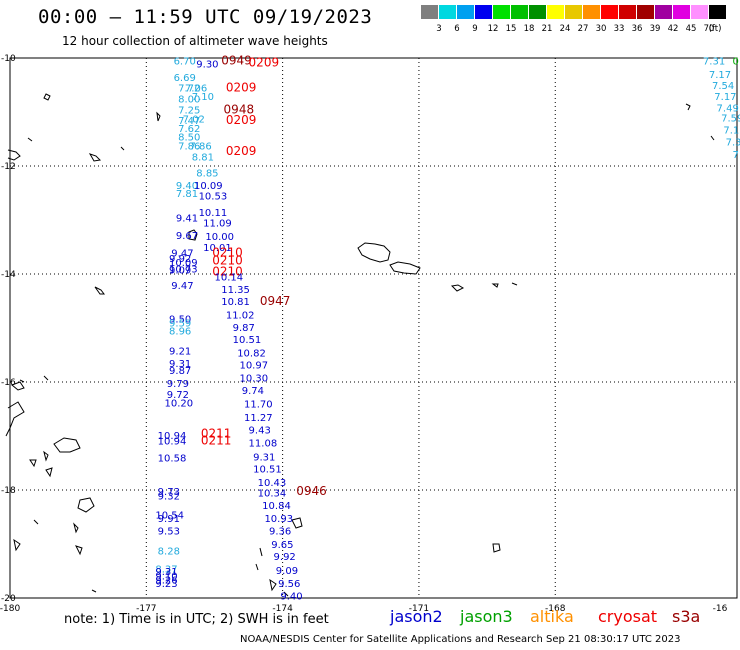  What do you see at coordinates (169, 519) in the screenshot?
I see `wave-height-label: 9.91` at bounding box center [169, 519].